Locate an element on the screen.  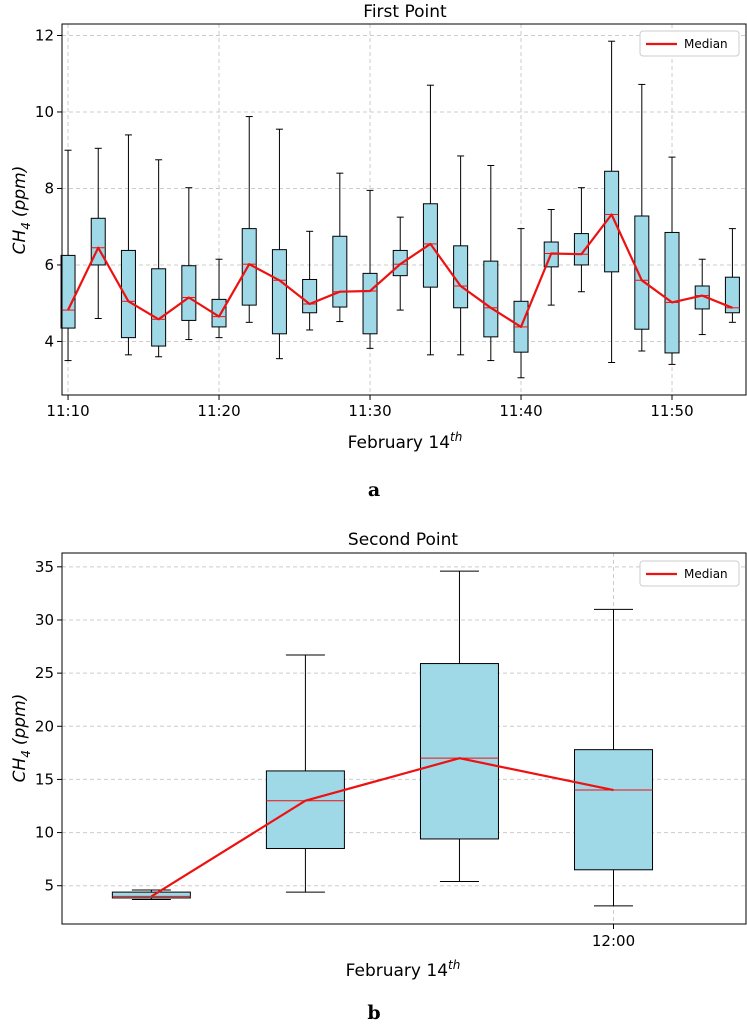
chart-title: Second Point is located at coordinates (403, 540).